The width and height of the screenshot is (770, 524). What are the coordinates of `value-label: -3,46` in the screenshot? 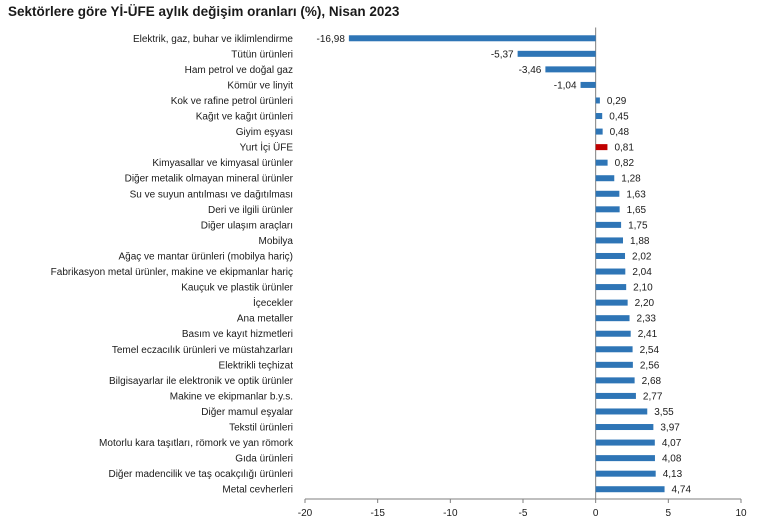 It's located at (530, 70).